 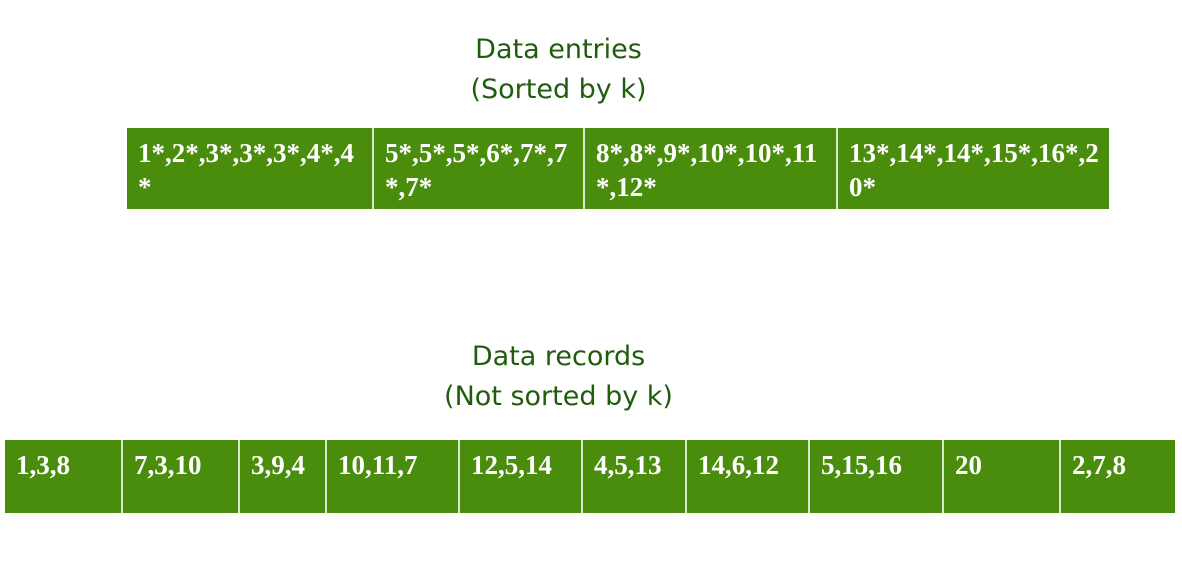 I want to click on data-record-page: 1,3,8, so click(x=43, y=465).